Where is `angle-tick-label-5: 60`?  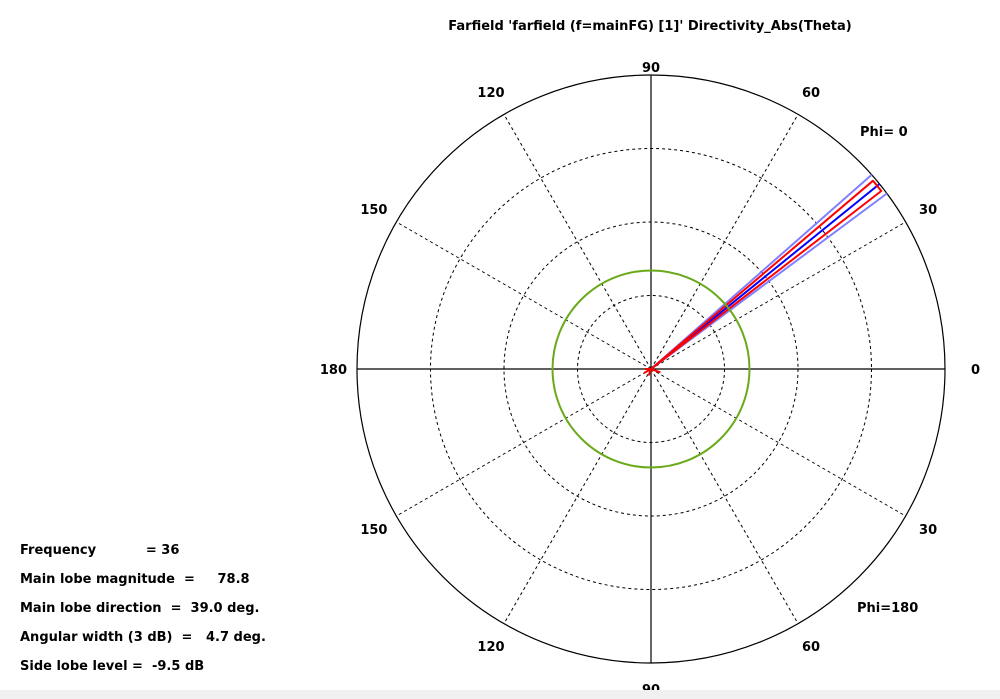
angle-tick-label-5: 60 is located at coordinates (811, 647).